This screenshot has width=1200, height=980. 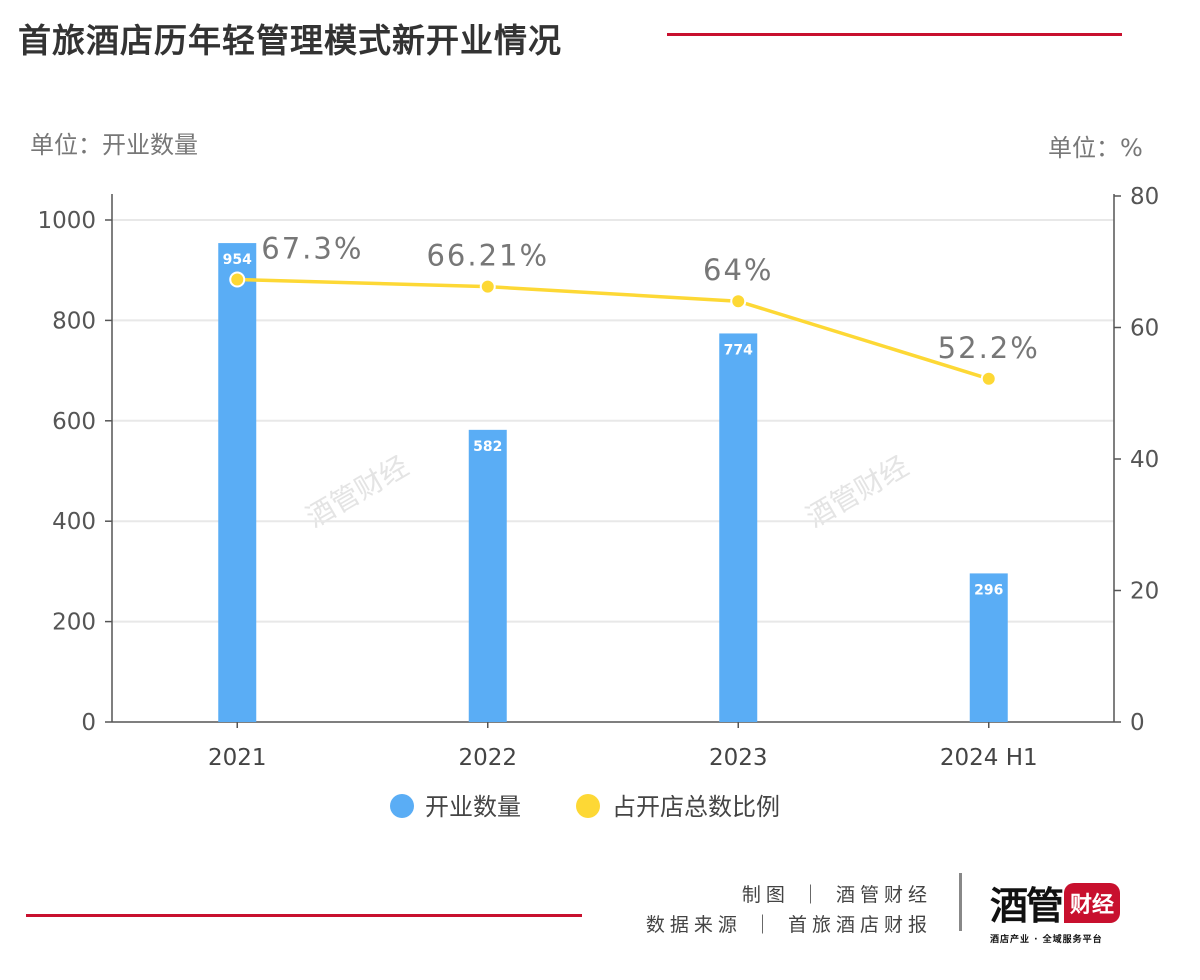 What do you see at coordinates (74, 522) in the screenshot?
I see `left-tick-label: 400` at bounding box center [74, 522].